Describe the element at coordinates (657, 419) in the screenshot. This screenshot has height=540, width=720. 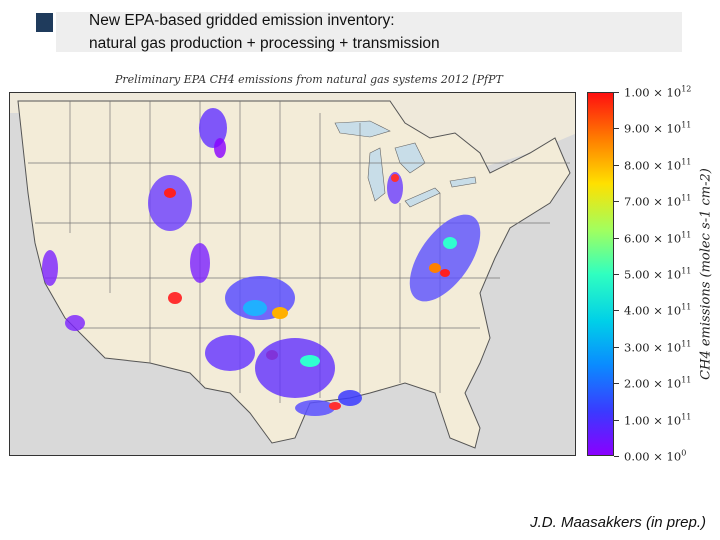
I see `colorbar-tick-label: 1.00 × 1011` at that location.